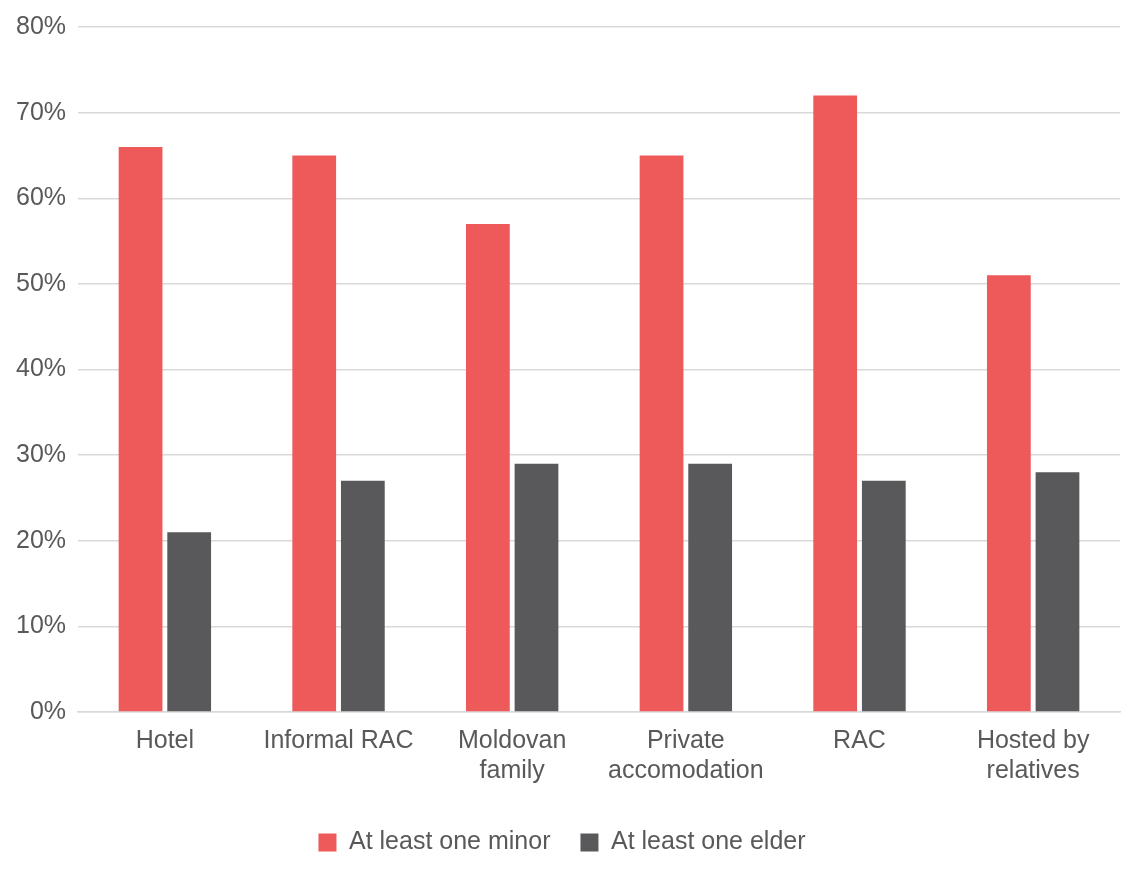  I want to click on legend-label: At least one minor, so click(449, 840).